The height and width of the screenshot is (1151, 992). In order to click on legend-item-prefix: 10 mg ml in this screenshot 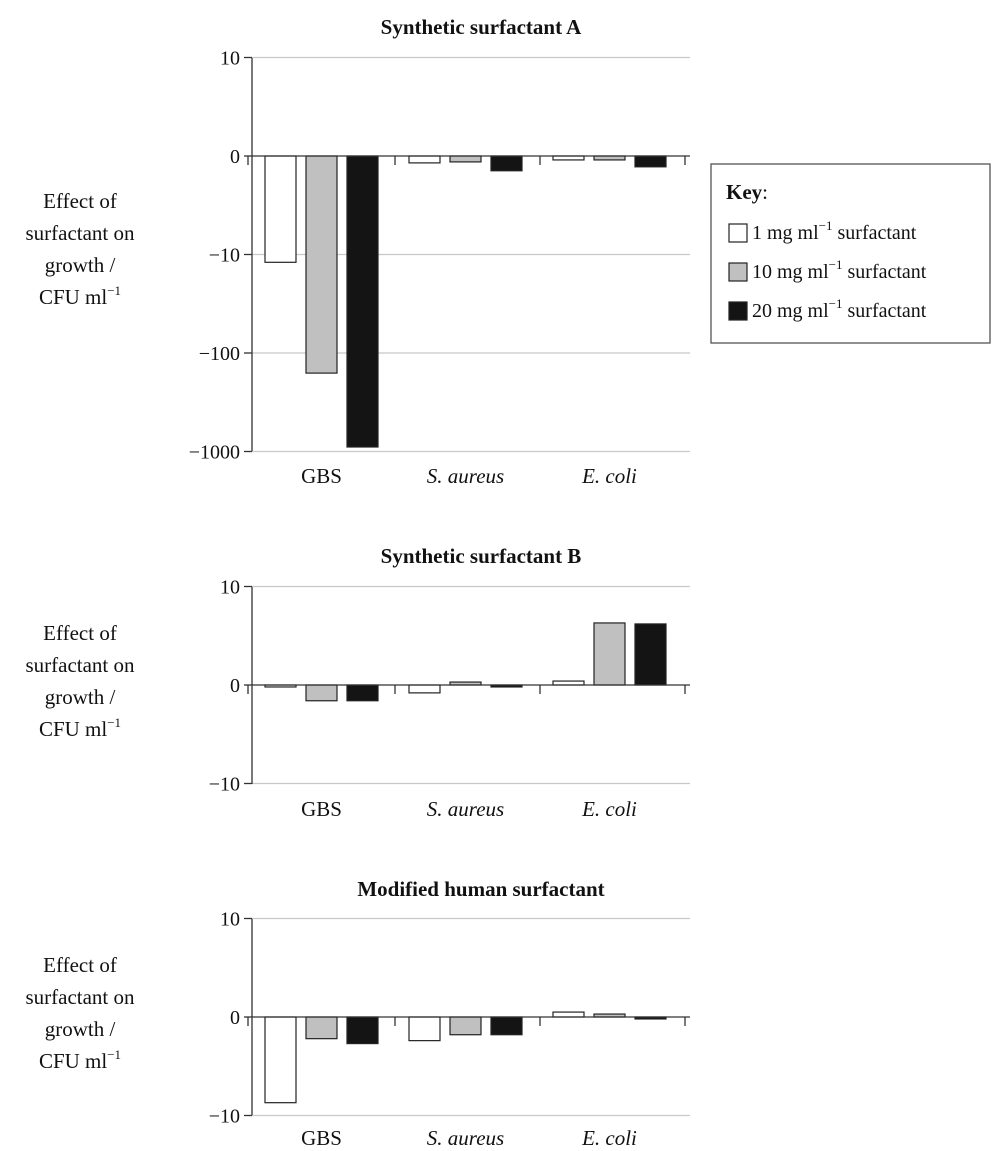, I will do `click(790, 272)`.